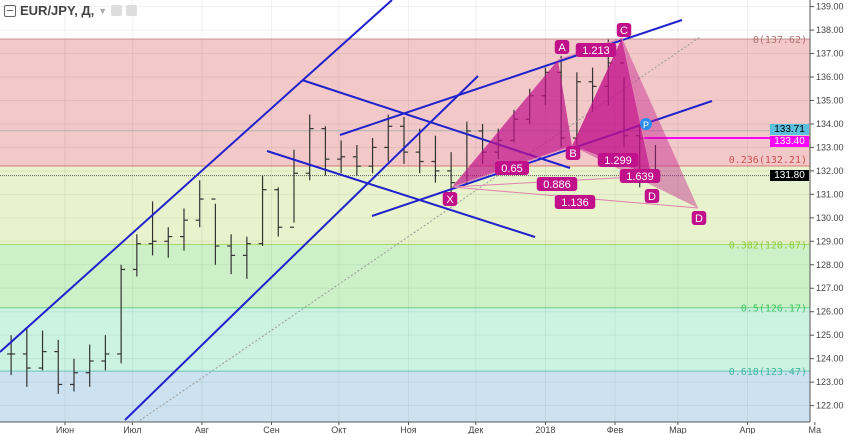 The image size is (850, 434). I want to click on y-tick-label: 131.00, so click(830, 194).